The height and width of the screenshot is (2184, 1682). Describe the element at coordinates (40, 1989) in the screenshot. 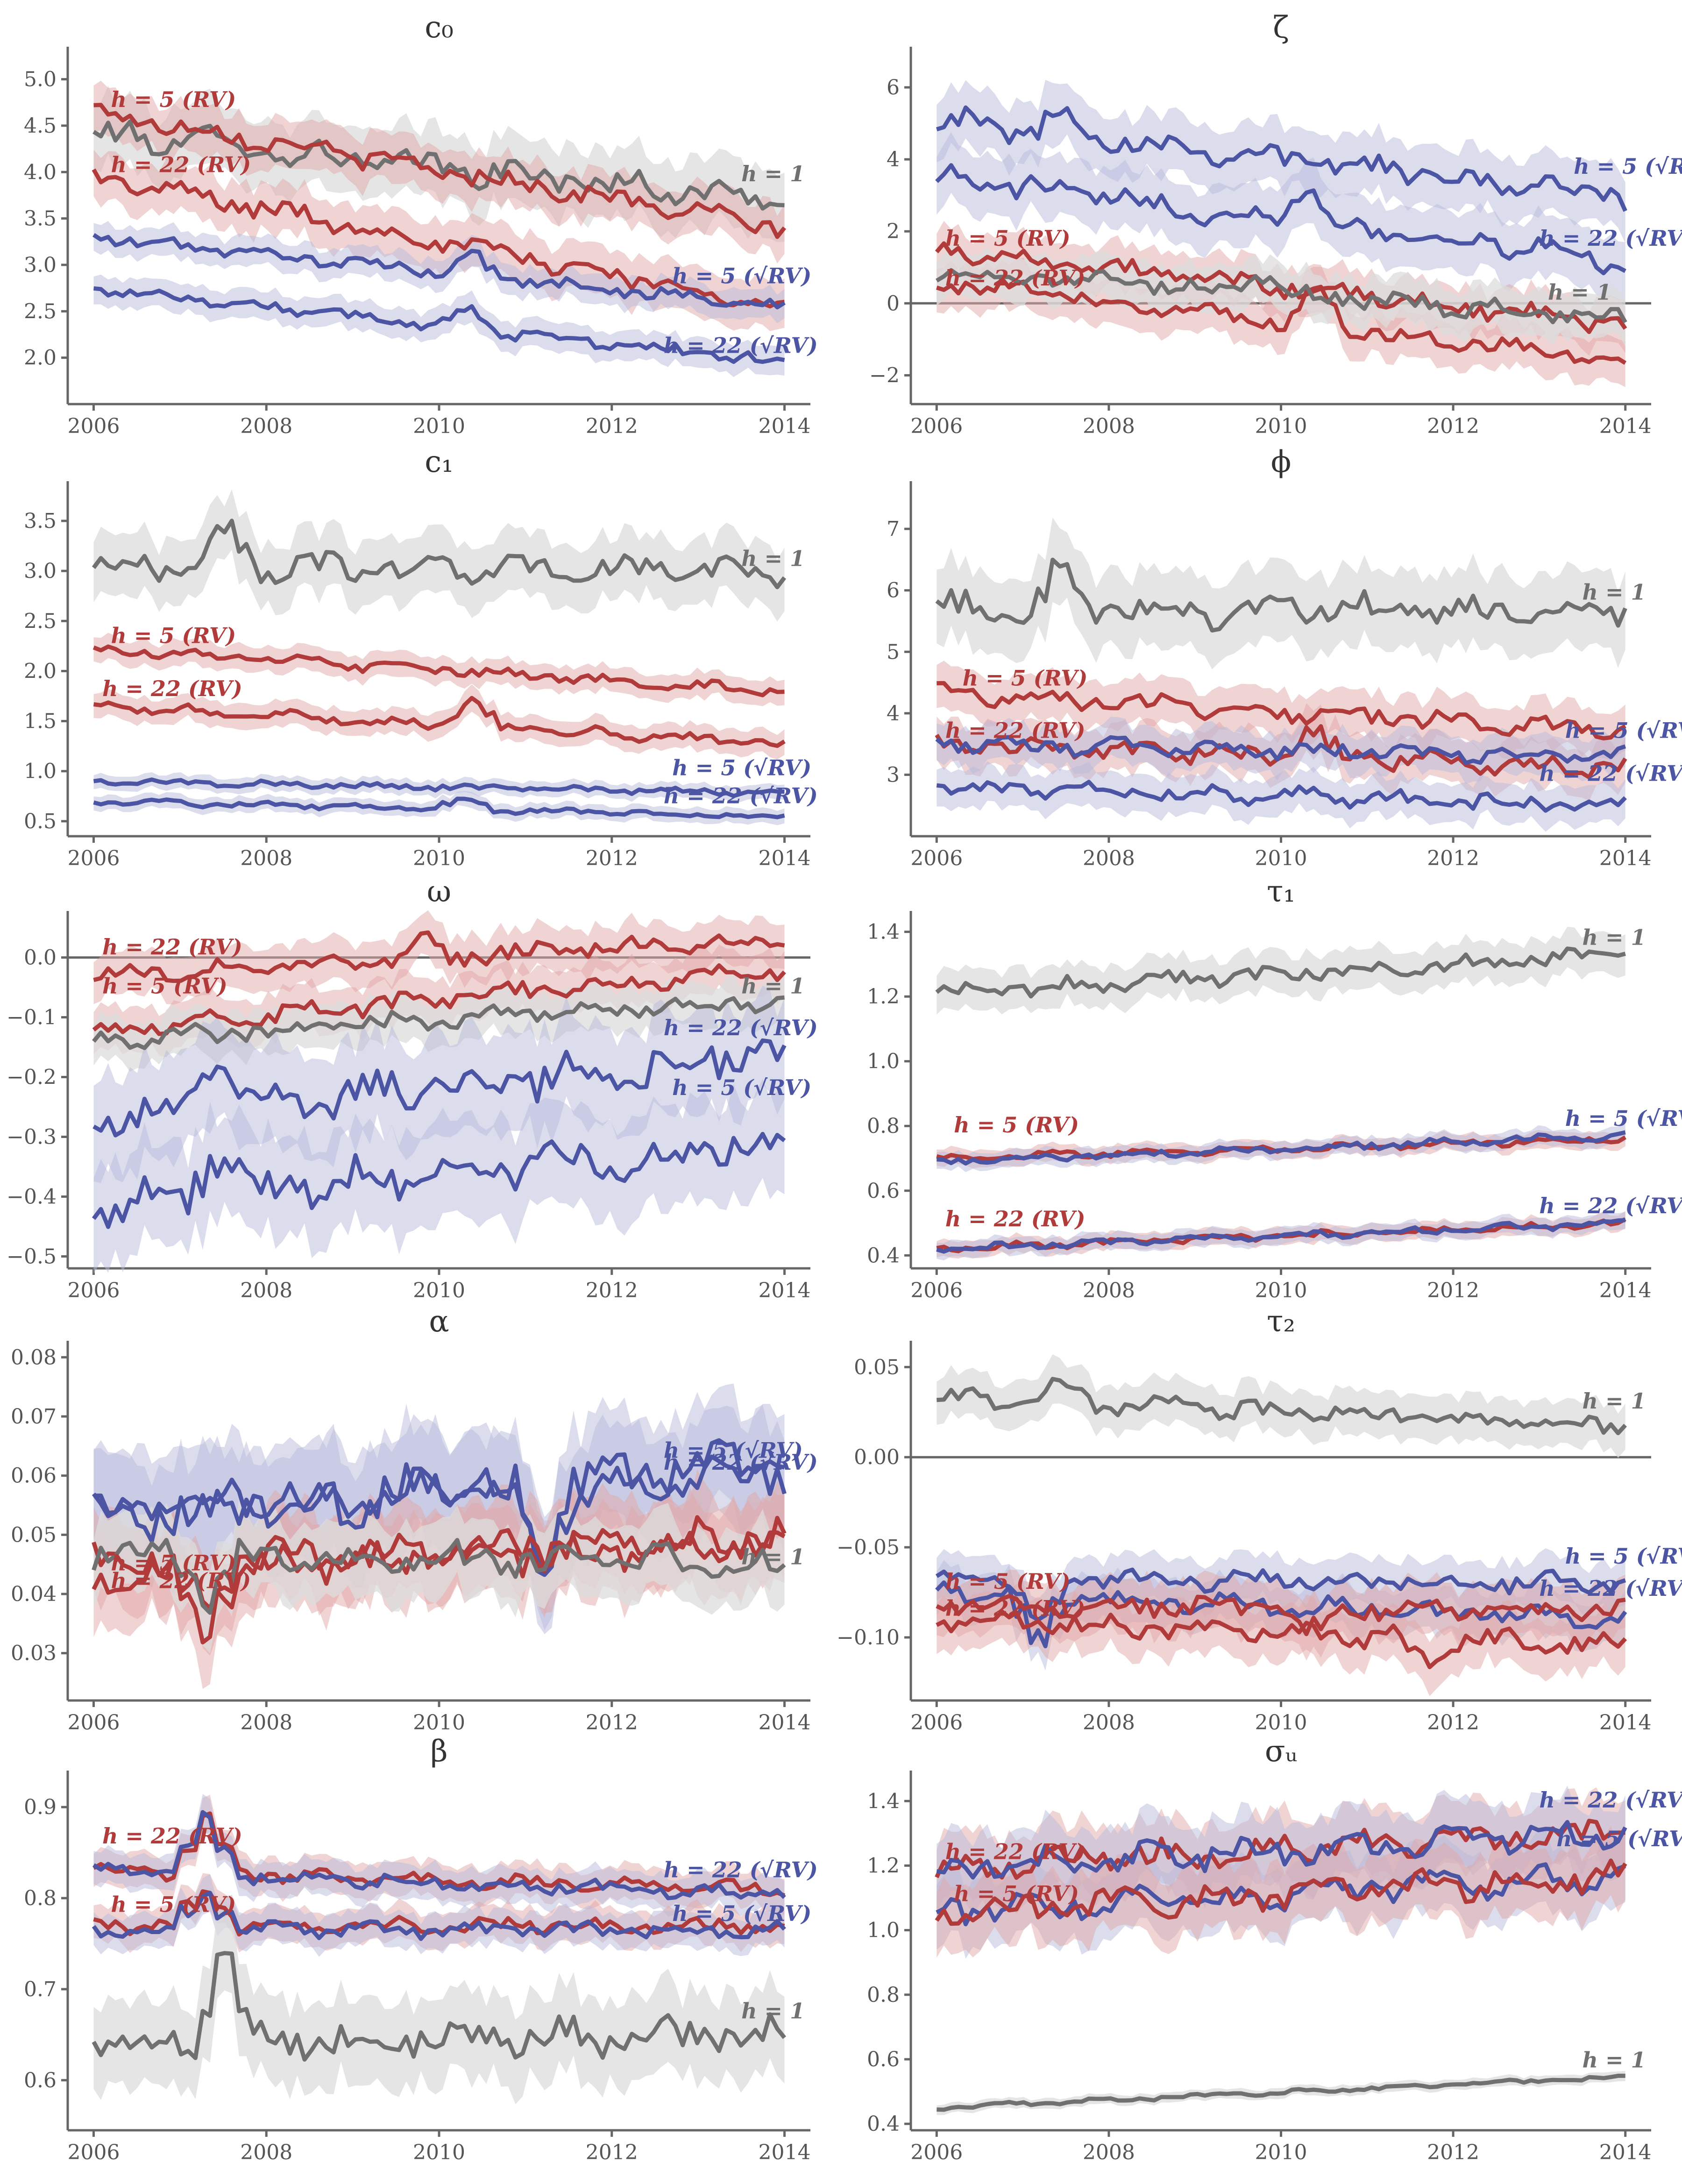

I see `y-tick-label: 0.7` at that location.